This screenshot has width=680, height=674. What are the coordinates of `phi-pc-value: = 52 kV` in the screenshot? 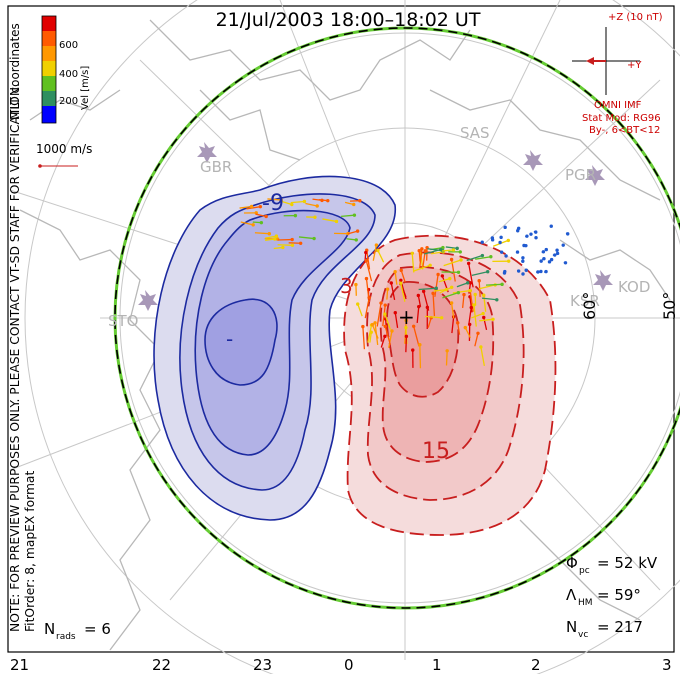 It's located at (627, 563).